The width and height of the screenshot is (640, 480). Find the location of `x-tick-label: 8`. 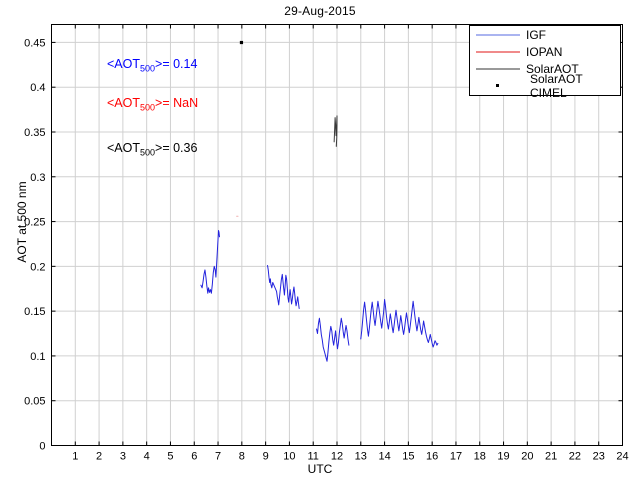

x-tick-label: 8 is located at coordinates (242, 457).